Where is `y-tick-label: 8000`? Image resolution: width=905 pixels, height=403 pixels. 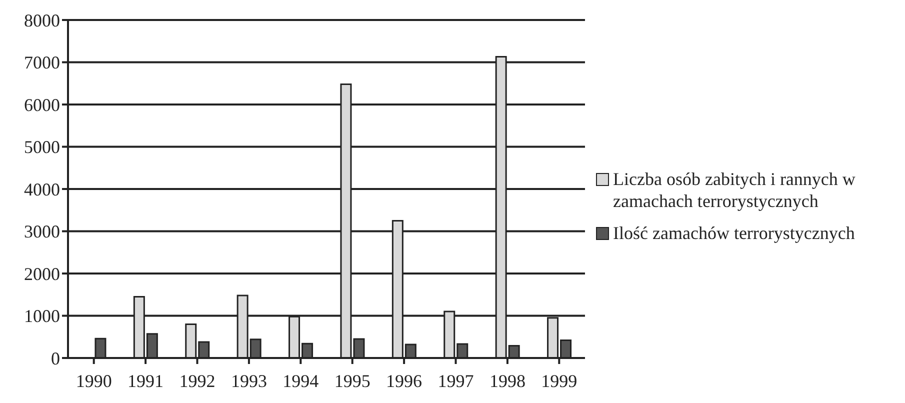 y-tick-label: 8000 is located at coordinates (42, 20).